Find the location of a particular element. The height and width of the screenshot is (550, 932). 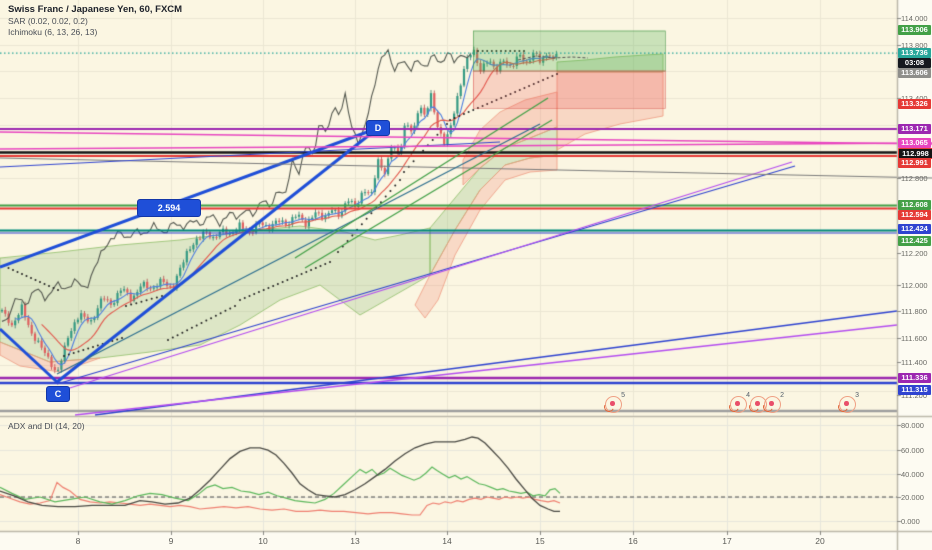

idea-marker-count: 5 is located at coordinates (623, 395).